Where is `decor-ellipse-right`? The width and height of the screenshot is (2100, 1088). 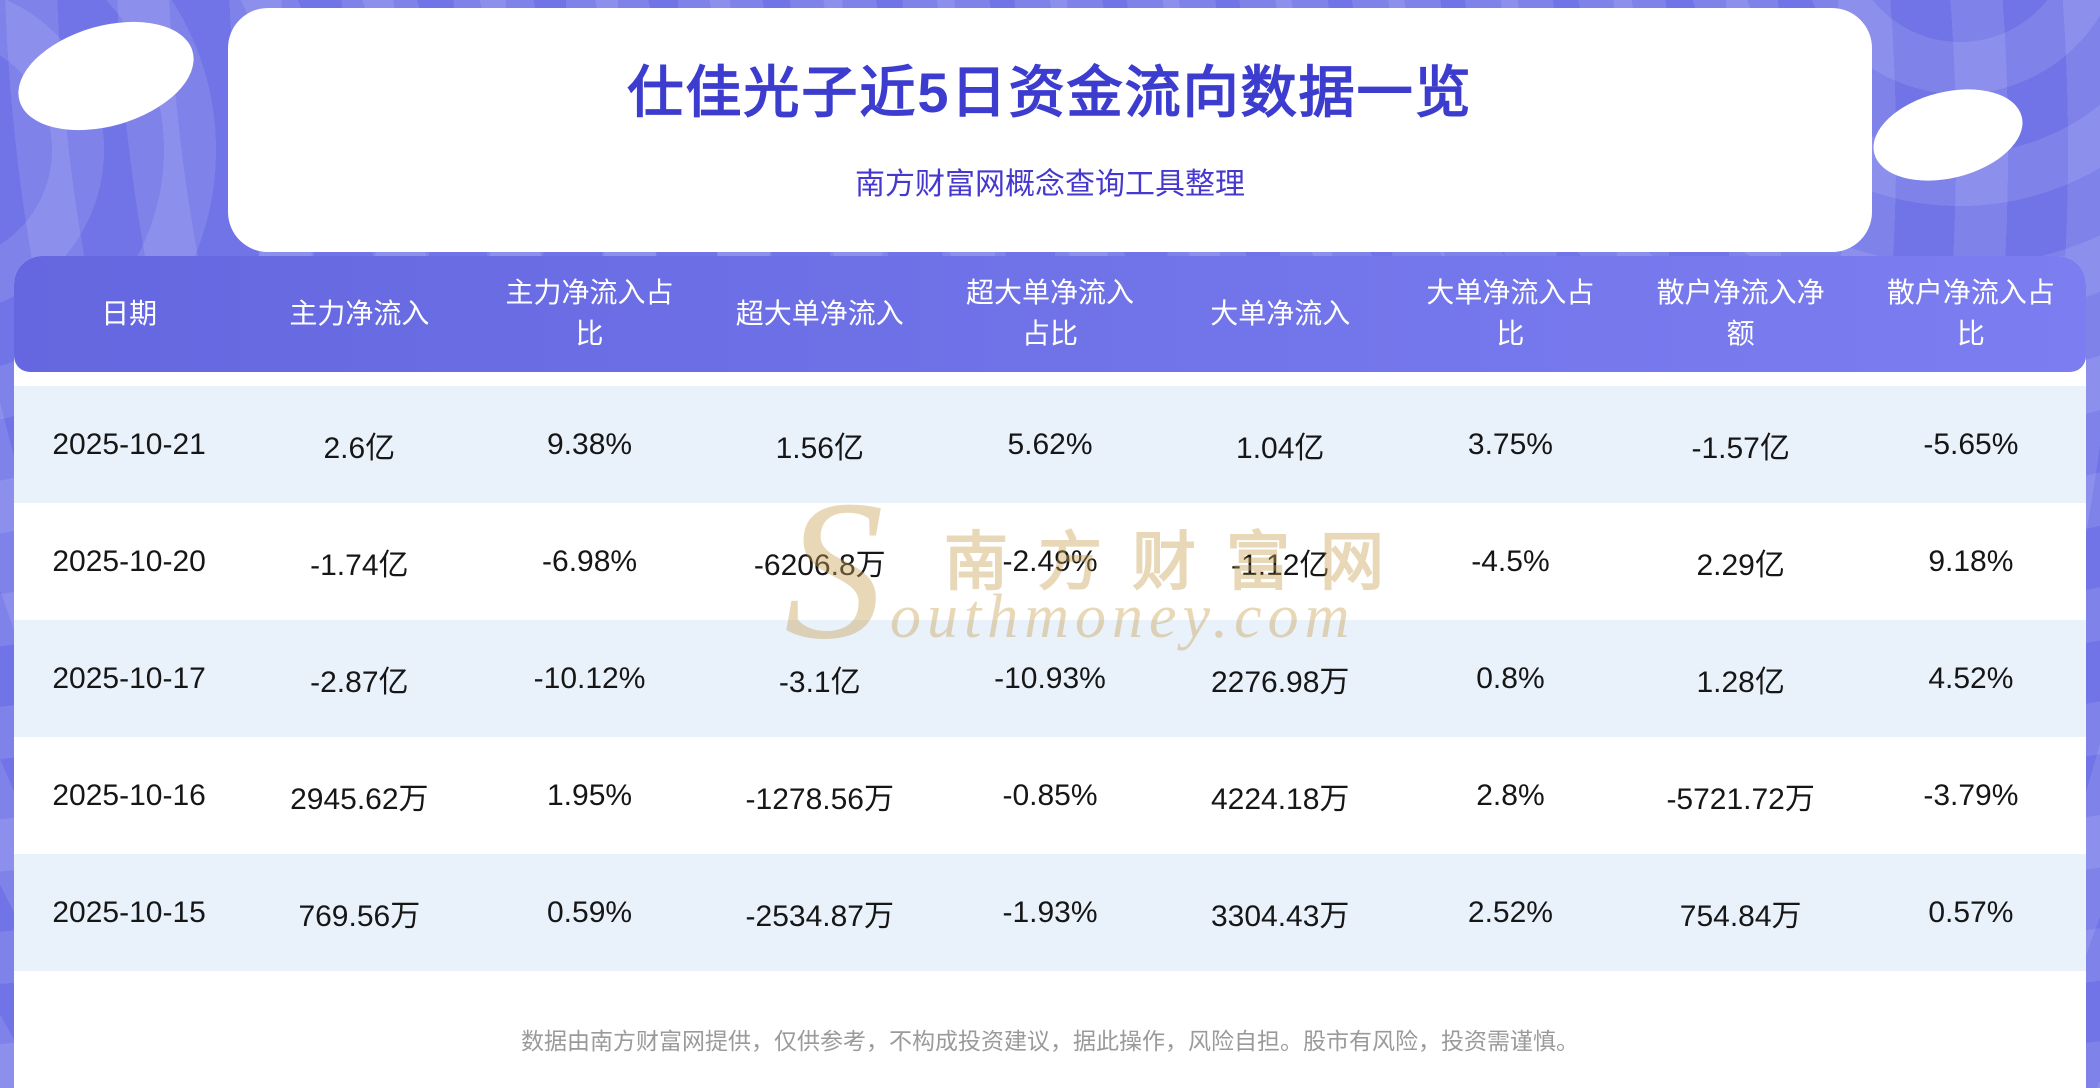
decor-ellipse-right is located at coordinates (1948, 135).